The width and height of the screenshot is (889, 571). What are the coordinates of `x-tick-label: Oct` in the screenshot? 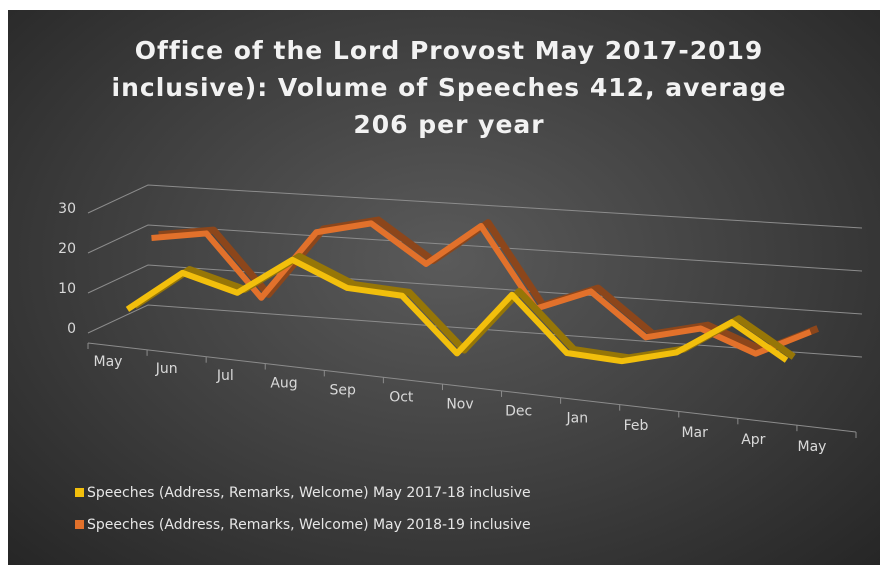 It's located at (401, 397).